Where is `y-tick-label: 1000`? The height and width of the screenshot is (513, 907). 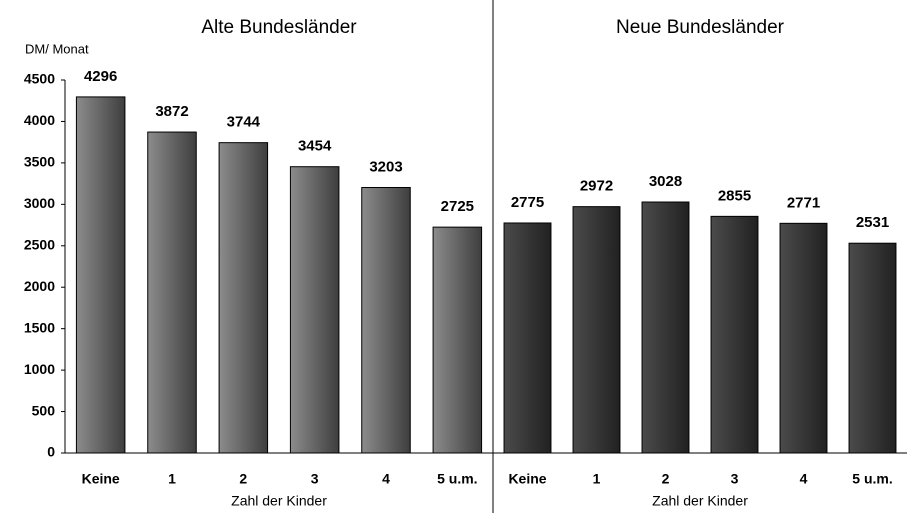
y-tick-label: 1000 is located at coordinates (39, 369).